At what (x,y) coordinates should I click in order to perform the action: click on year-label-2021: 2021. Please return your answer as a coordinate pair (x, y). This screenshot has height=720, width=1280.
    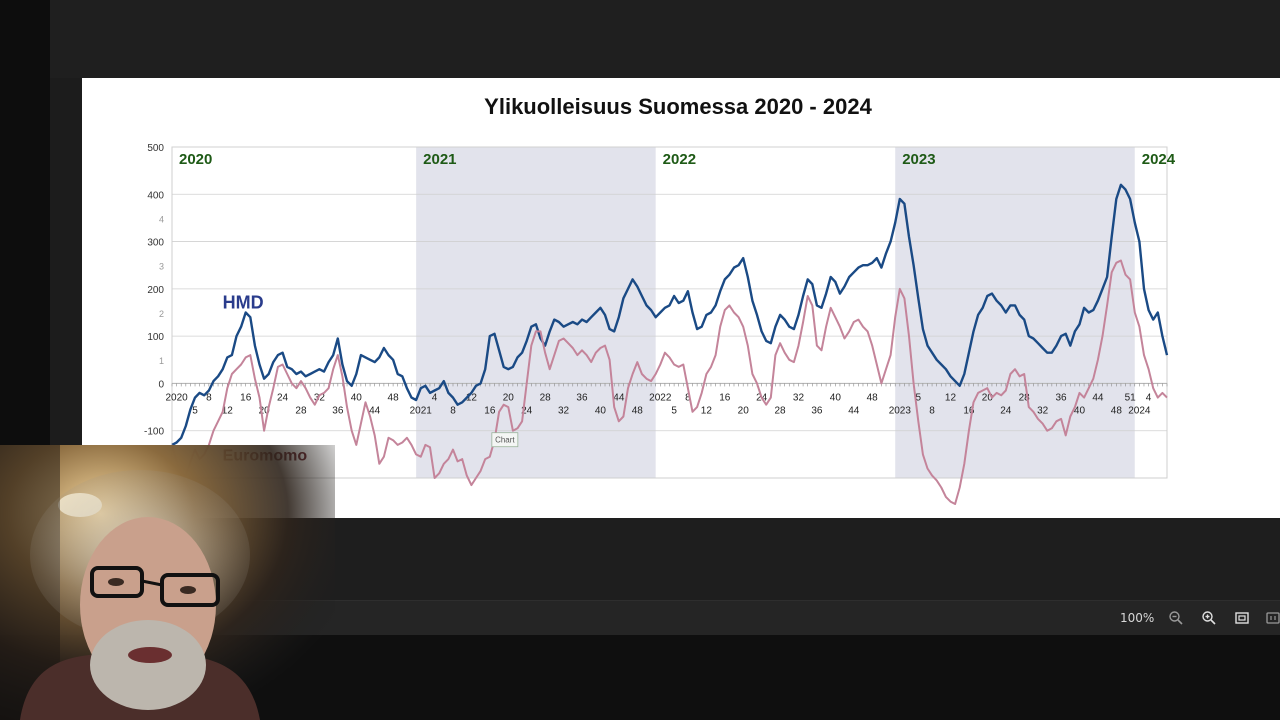
    Looking at the image, I should click on (439, 159).